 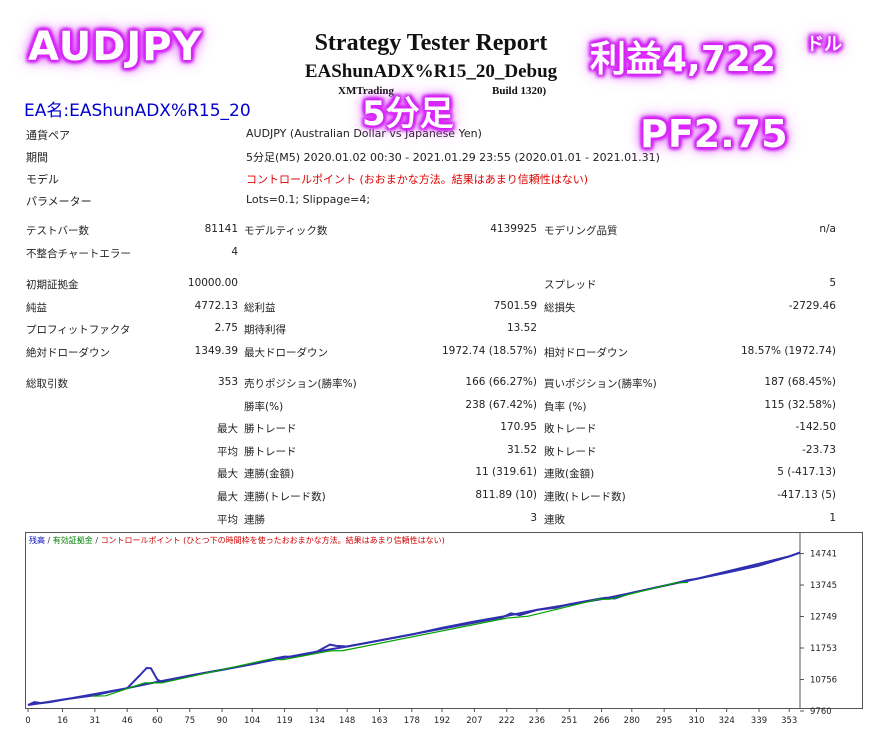 What do you see at coordinates (823, 649) in the screenshot?
I see `y-tick-label: 11753` at bounding box center [823, 649].